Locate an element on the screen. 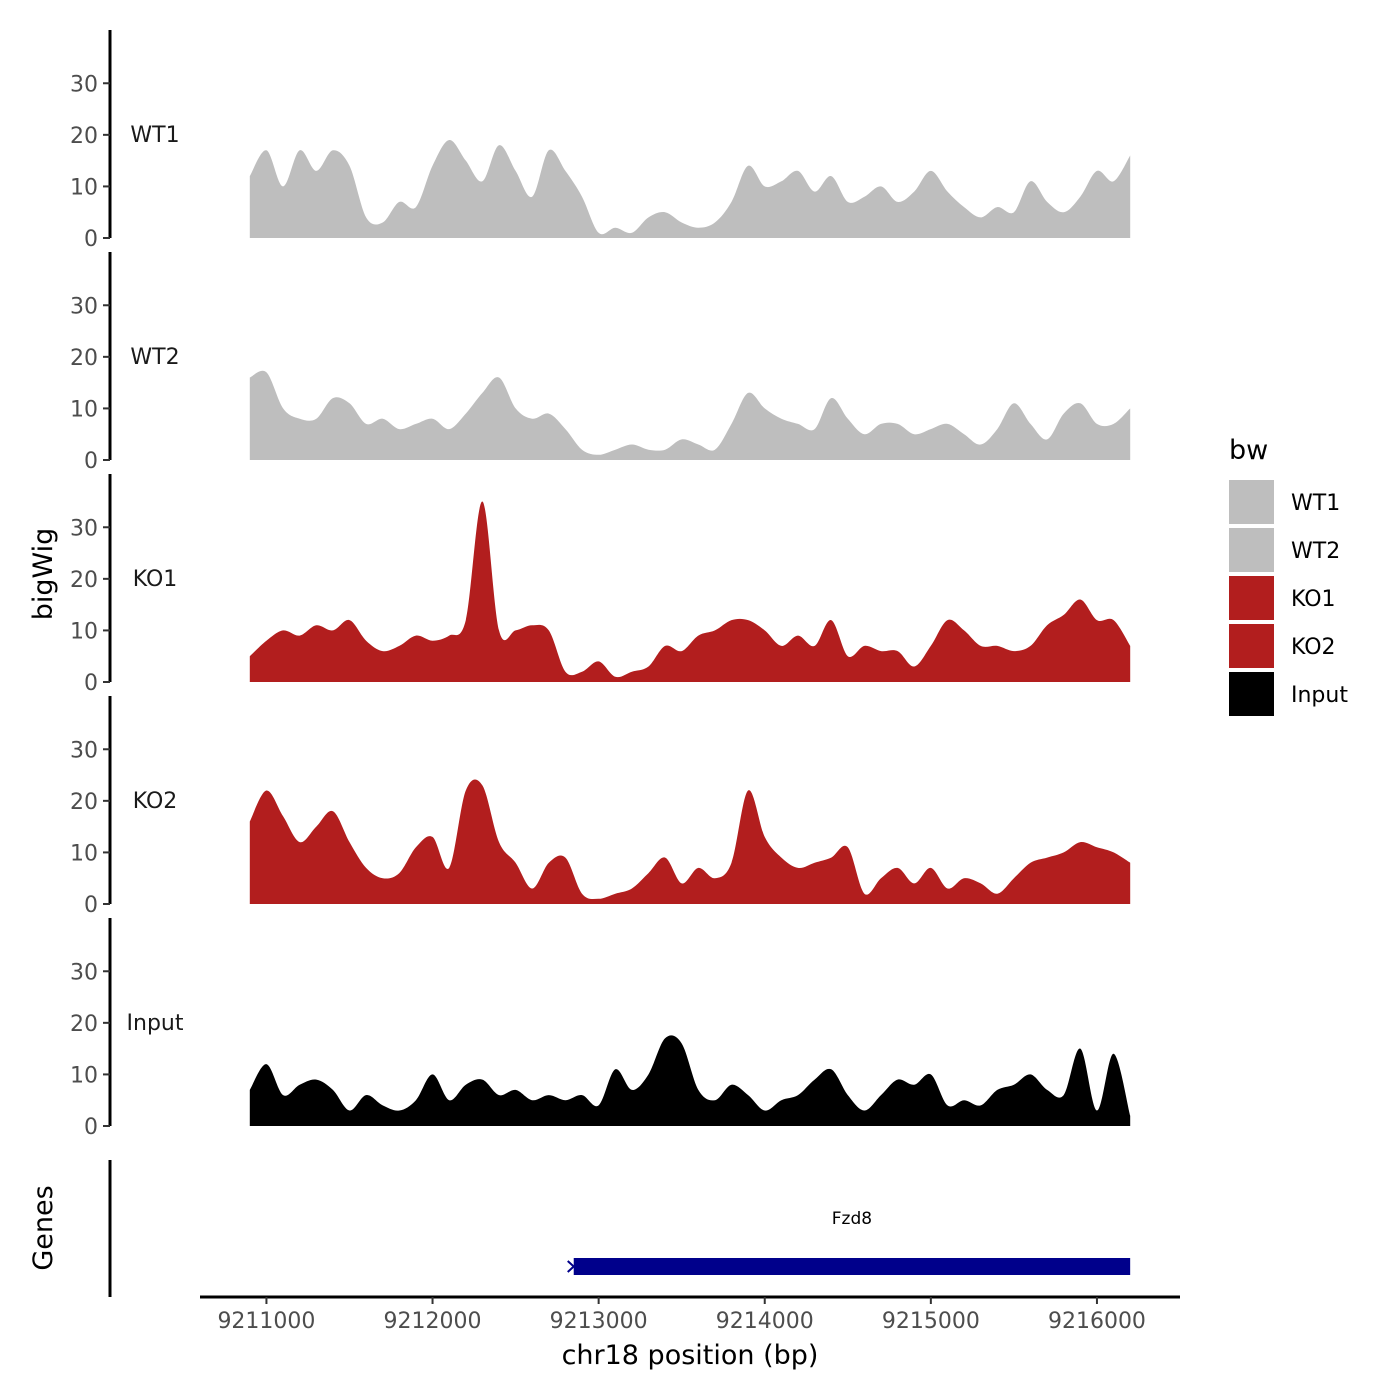 The image size is (1400, 1400). x-tick-label: 9214000 is located at coordinates (765, 1321).